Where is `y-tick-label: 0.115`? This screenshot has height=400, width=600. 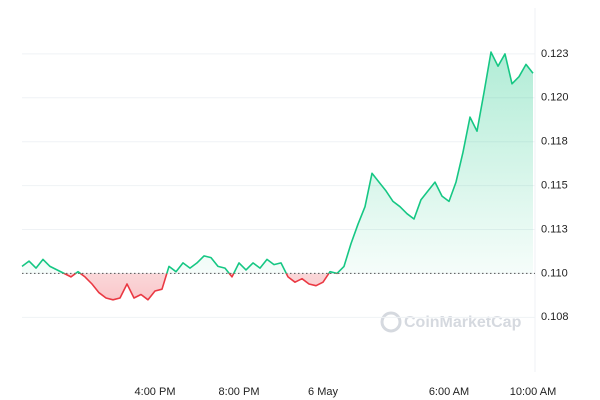
y-tick-label: 0.115 is located at coordinates (554, 186).